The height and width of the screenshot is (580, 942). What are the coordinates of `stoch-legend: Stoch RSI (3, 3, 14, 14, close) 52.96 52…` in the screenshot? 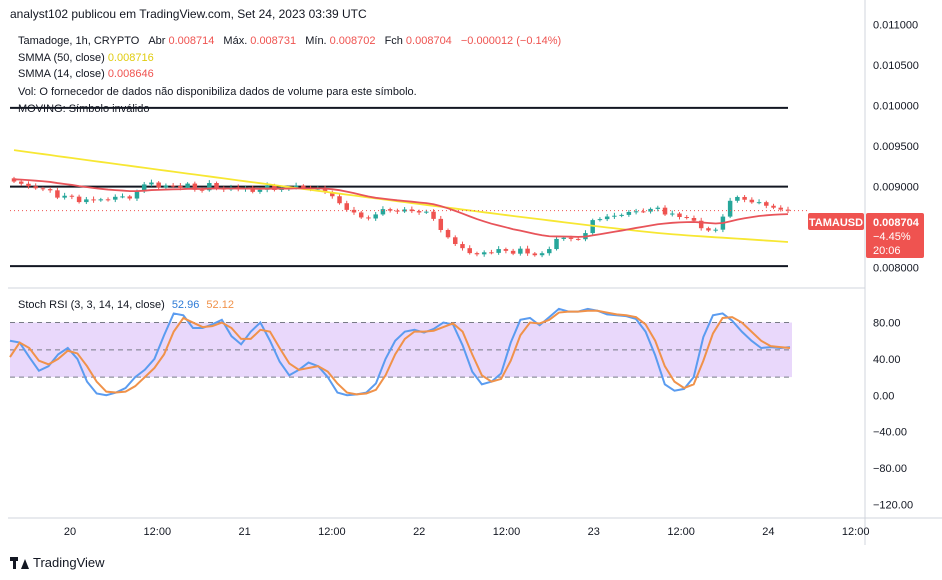 It's located at (126, 305).